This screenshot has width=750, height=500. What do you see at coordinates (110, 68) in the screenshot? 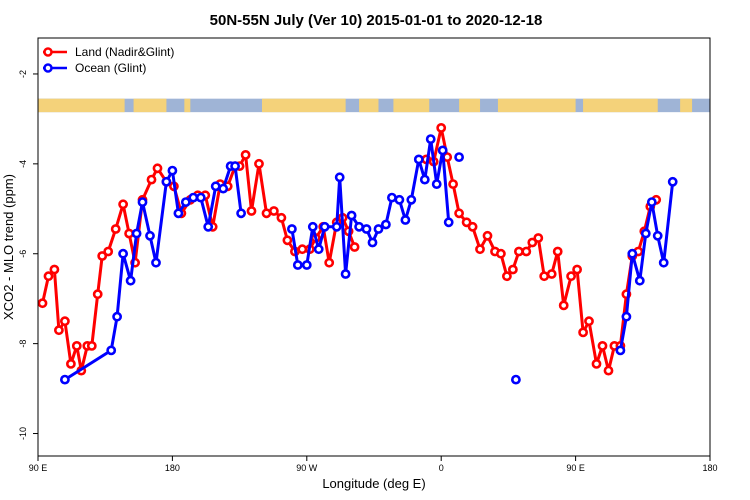
I see `legend-ocean-label: Ocean (Glint)` at bounding box center [110, 68].